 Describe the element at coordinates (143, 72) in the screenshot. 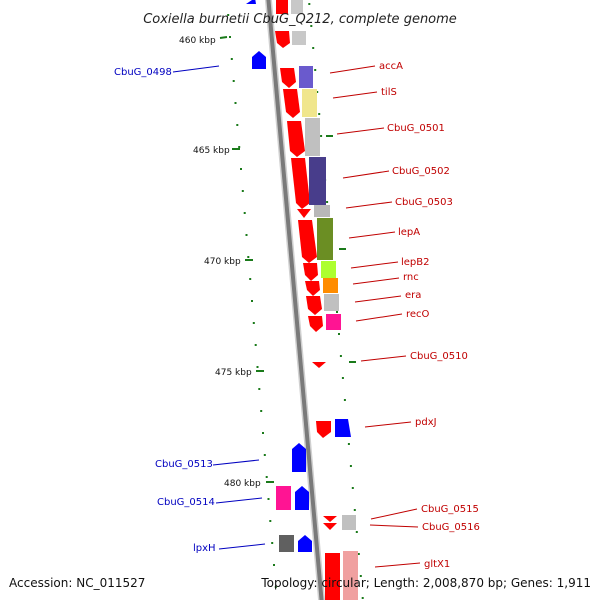

I see `gene-label: CbuG_0498` at that location.